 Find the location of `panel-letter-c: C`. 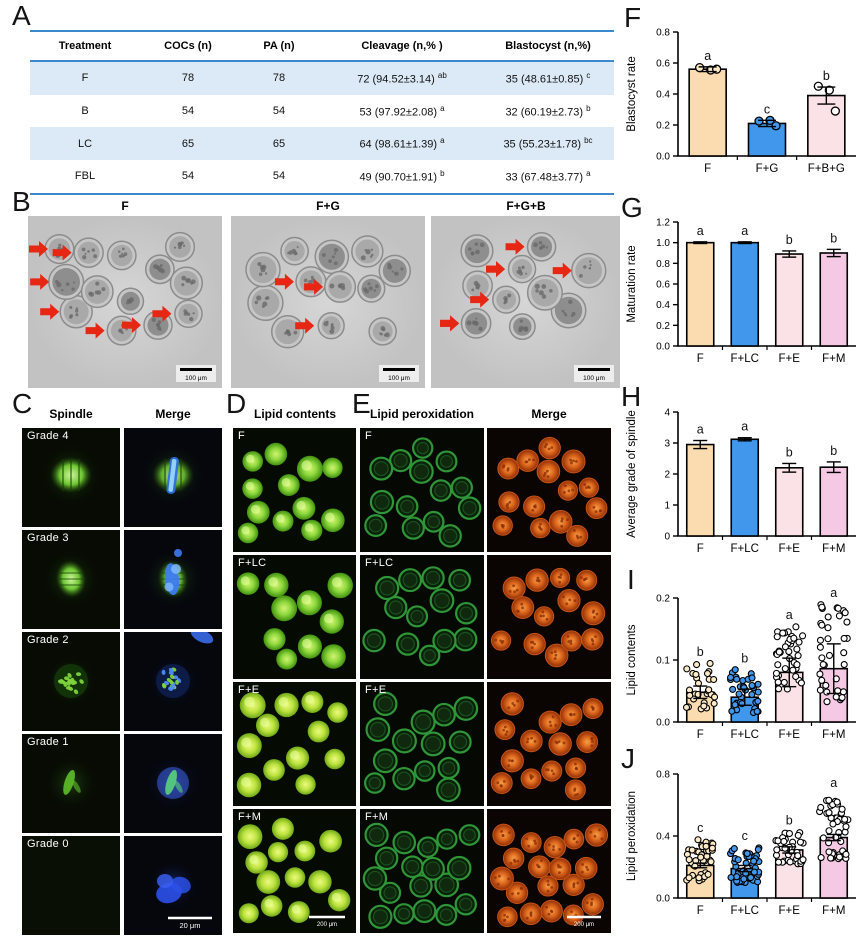

panel-letter-c: C is located at coordinates (22, 403).